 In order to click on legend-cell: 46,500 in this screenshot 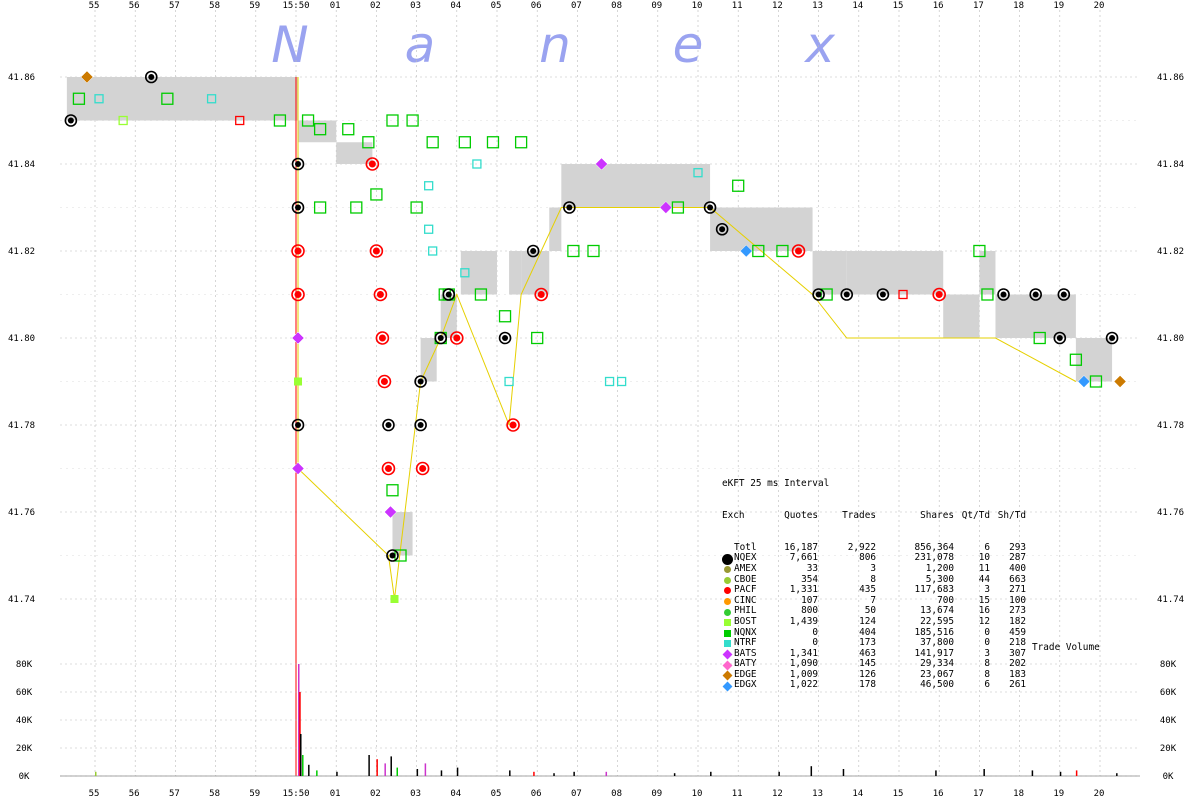, I will do `click(937, 685)`.